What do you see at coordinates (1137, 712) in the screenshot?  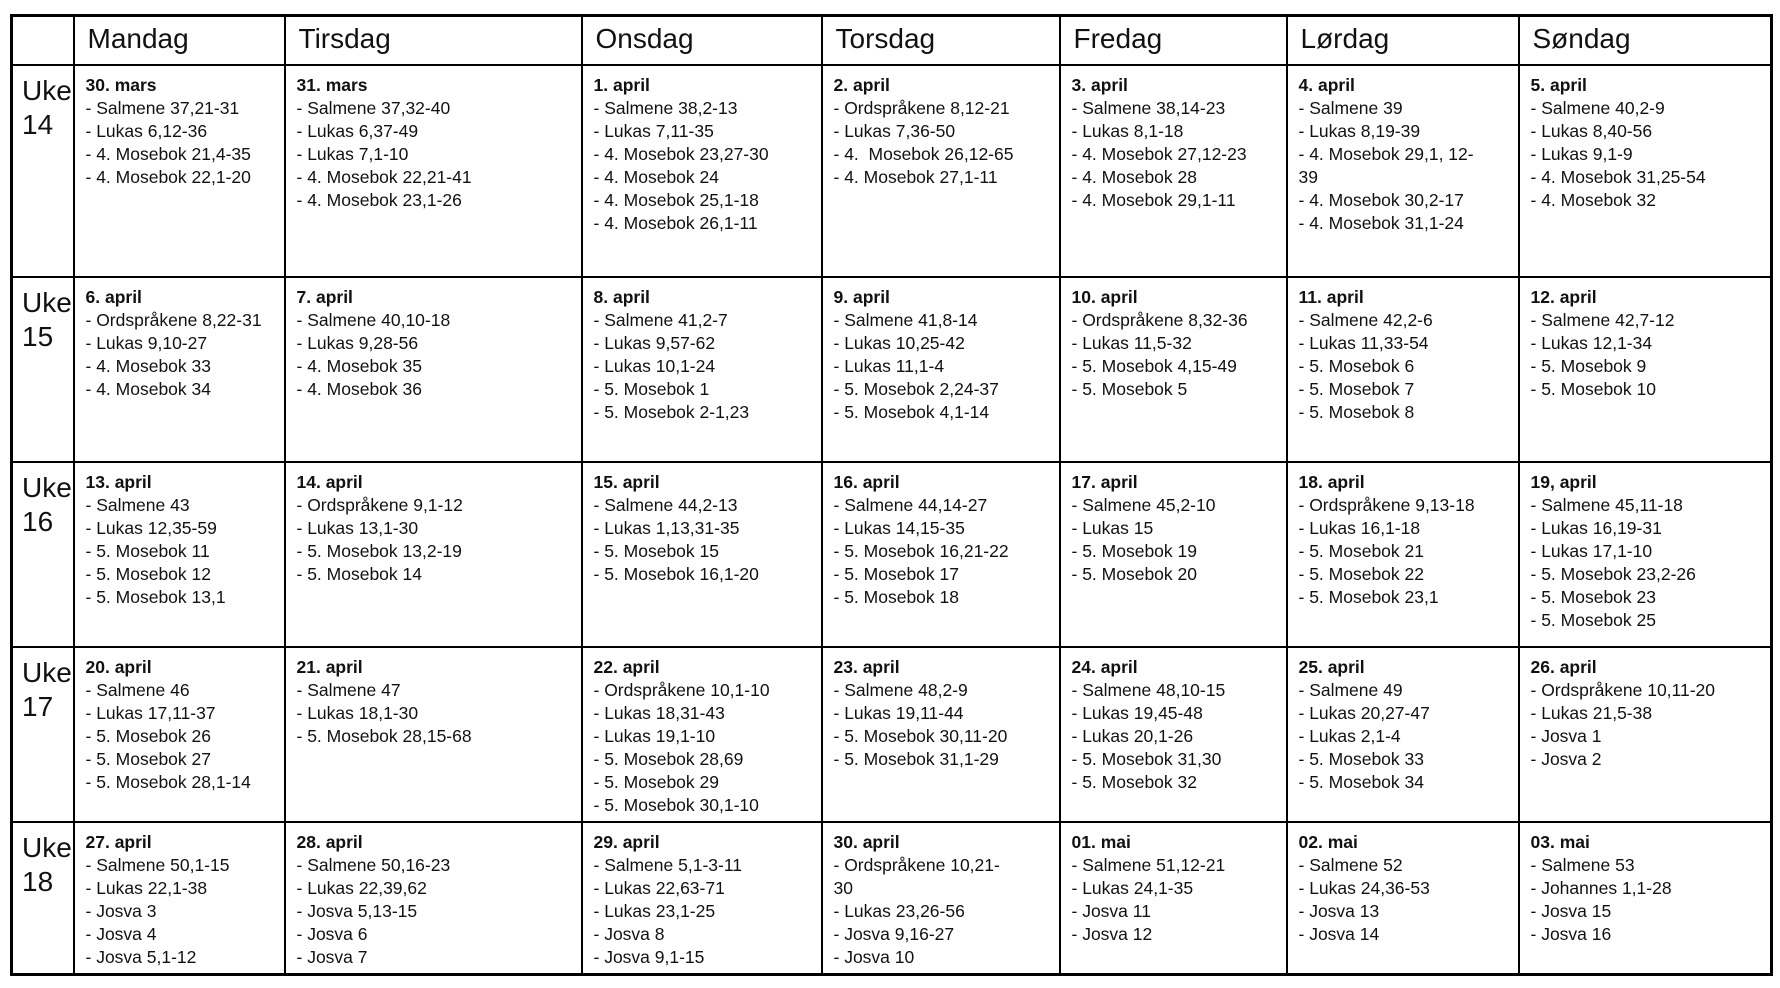 I see `reading-line: - Lukas 19,45-48` at bounding box center [1137, 712].